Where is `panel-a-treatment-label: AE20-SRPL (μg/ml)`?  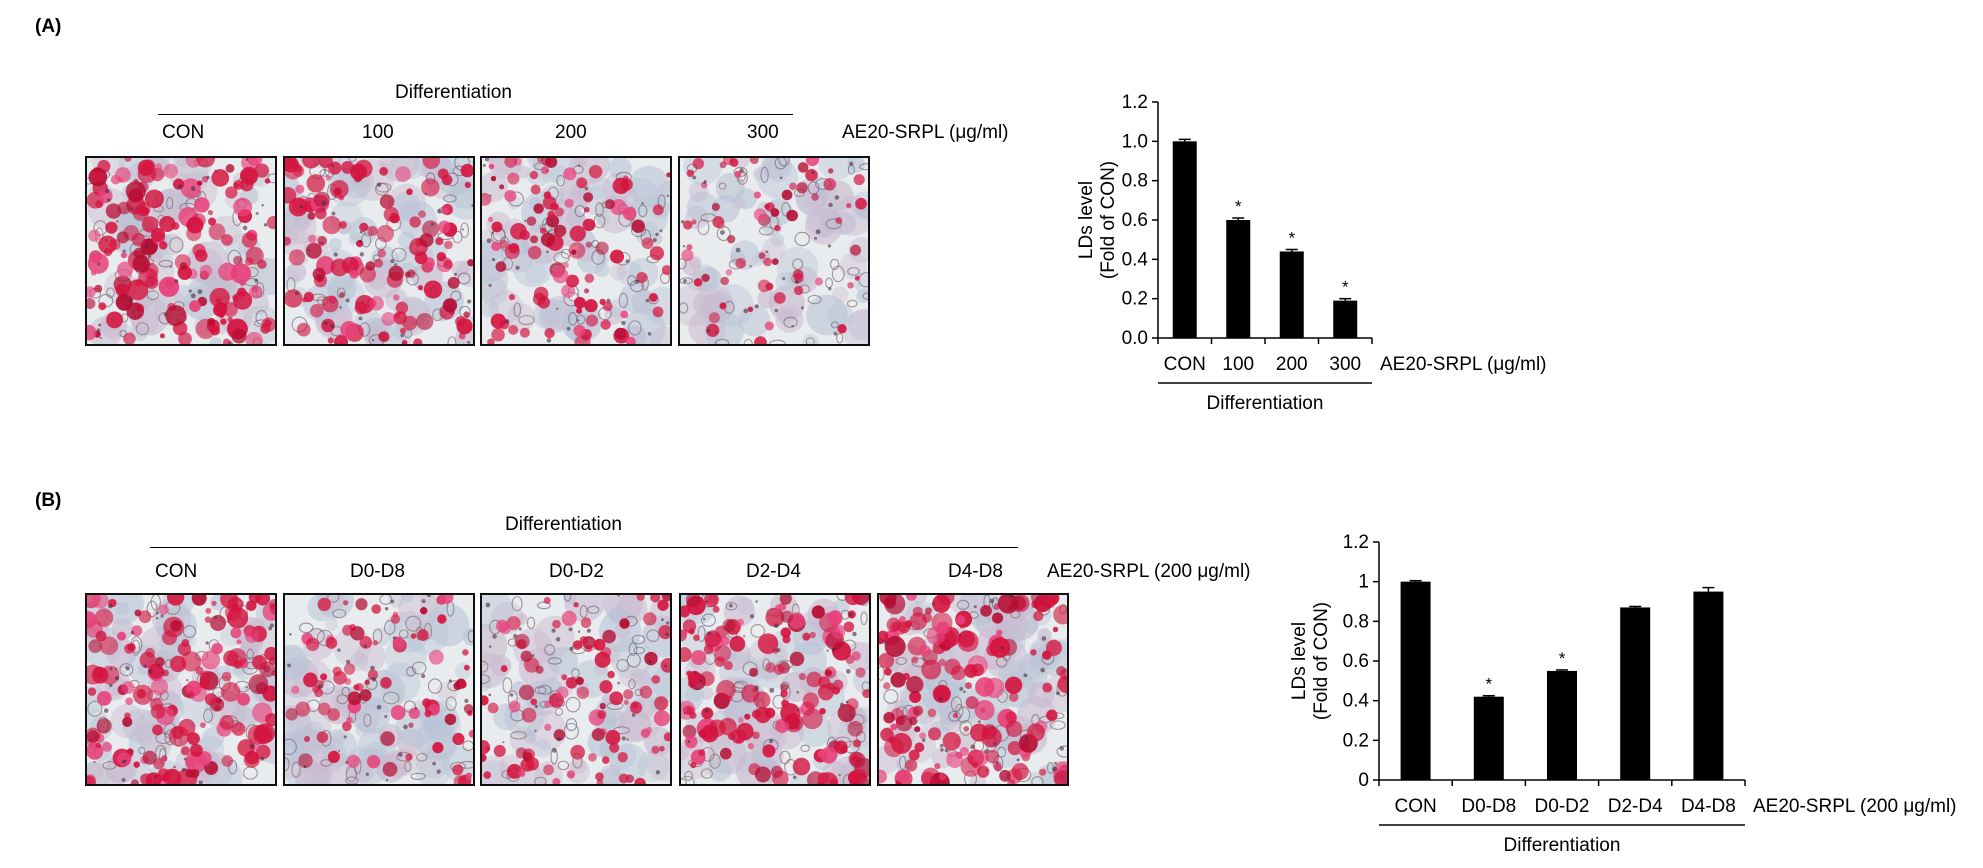
panel-a-treatment-label: AE20-SRPL (μg/ml) is located at coordinates (925, 132).